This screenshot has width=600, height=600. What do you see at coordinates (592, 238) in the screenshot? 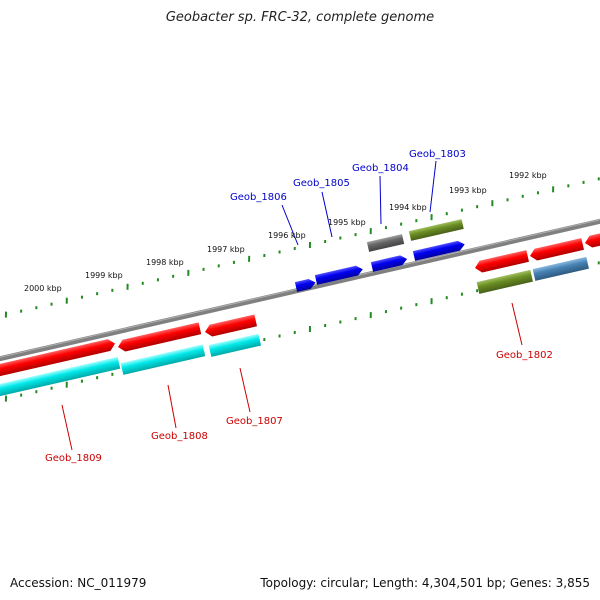
I see `gene-next-2-forward` at bounding box center [592, 238].